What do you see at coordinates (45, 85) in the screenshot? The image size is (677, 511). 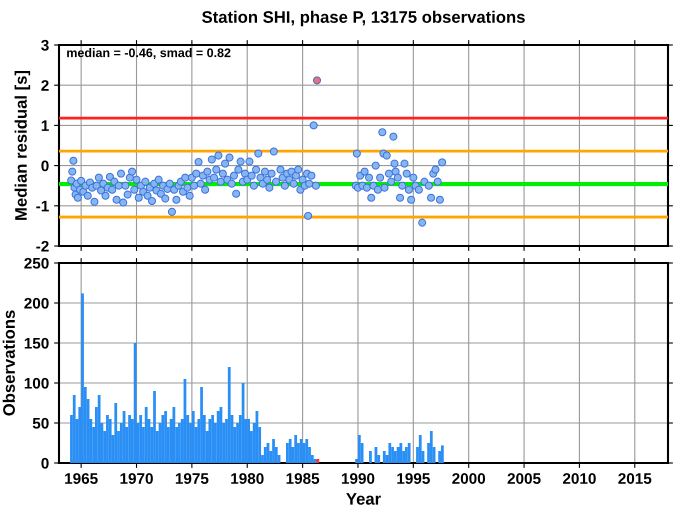 I see `y-tick-label: 2` at bounding box center [45, 85].